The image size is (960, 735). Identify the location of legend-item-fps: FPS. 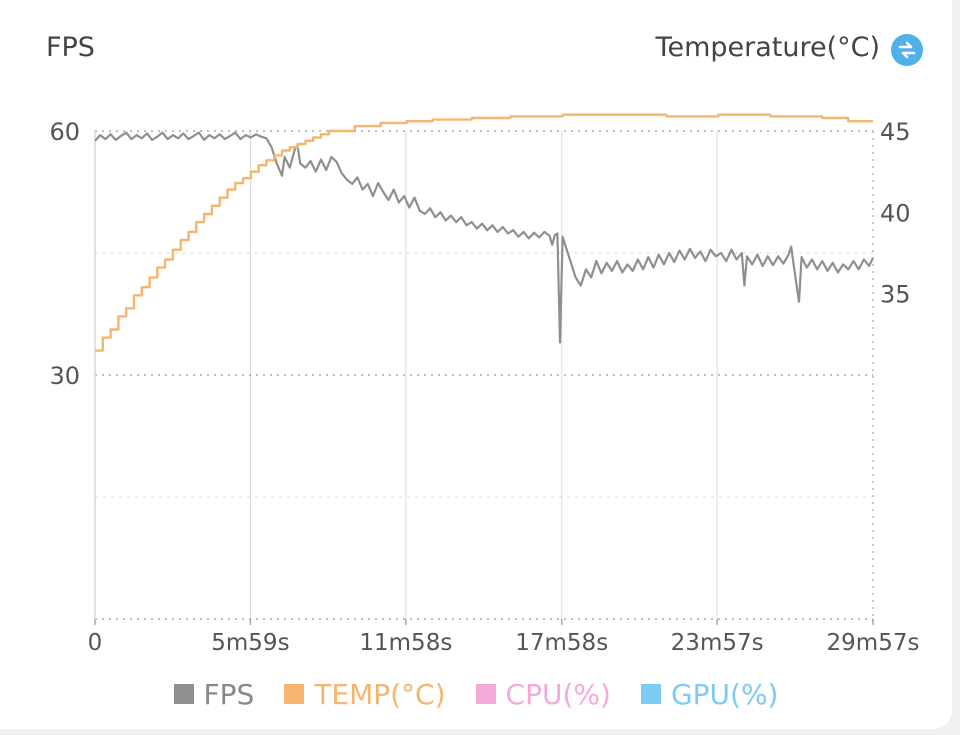
(214, 694).